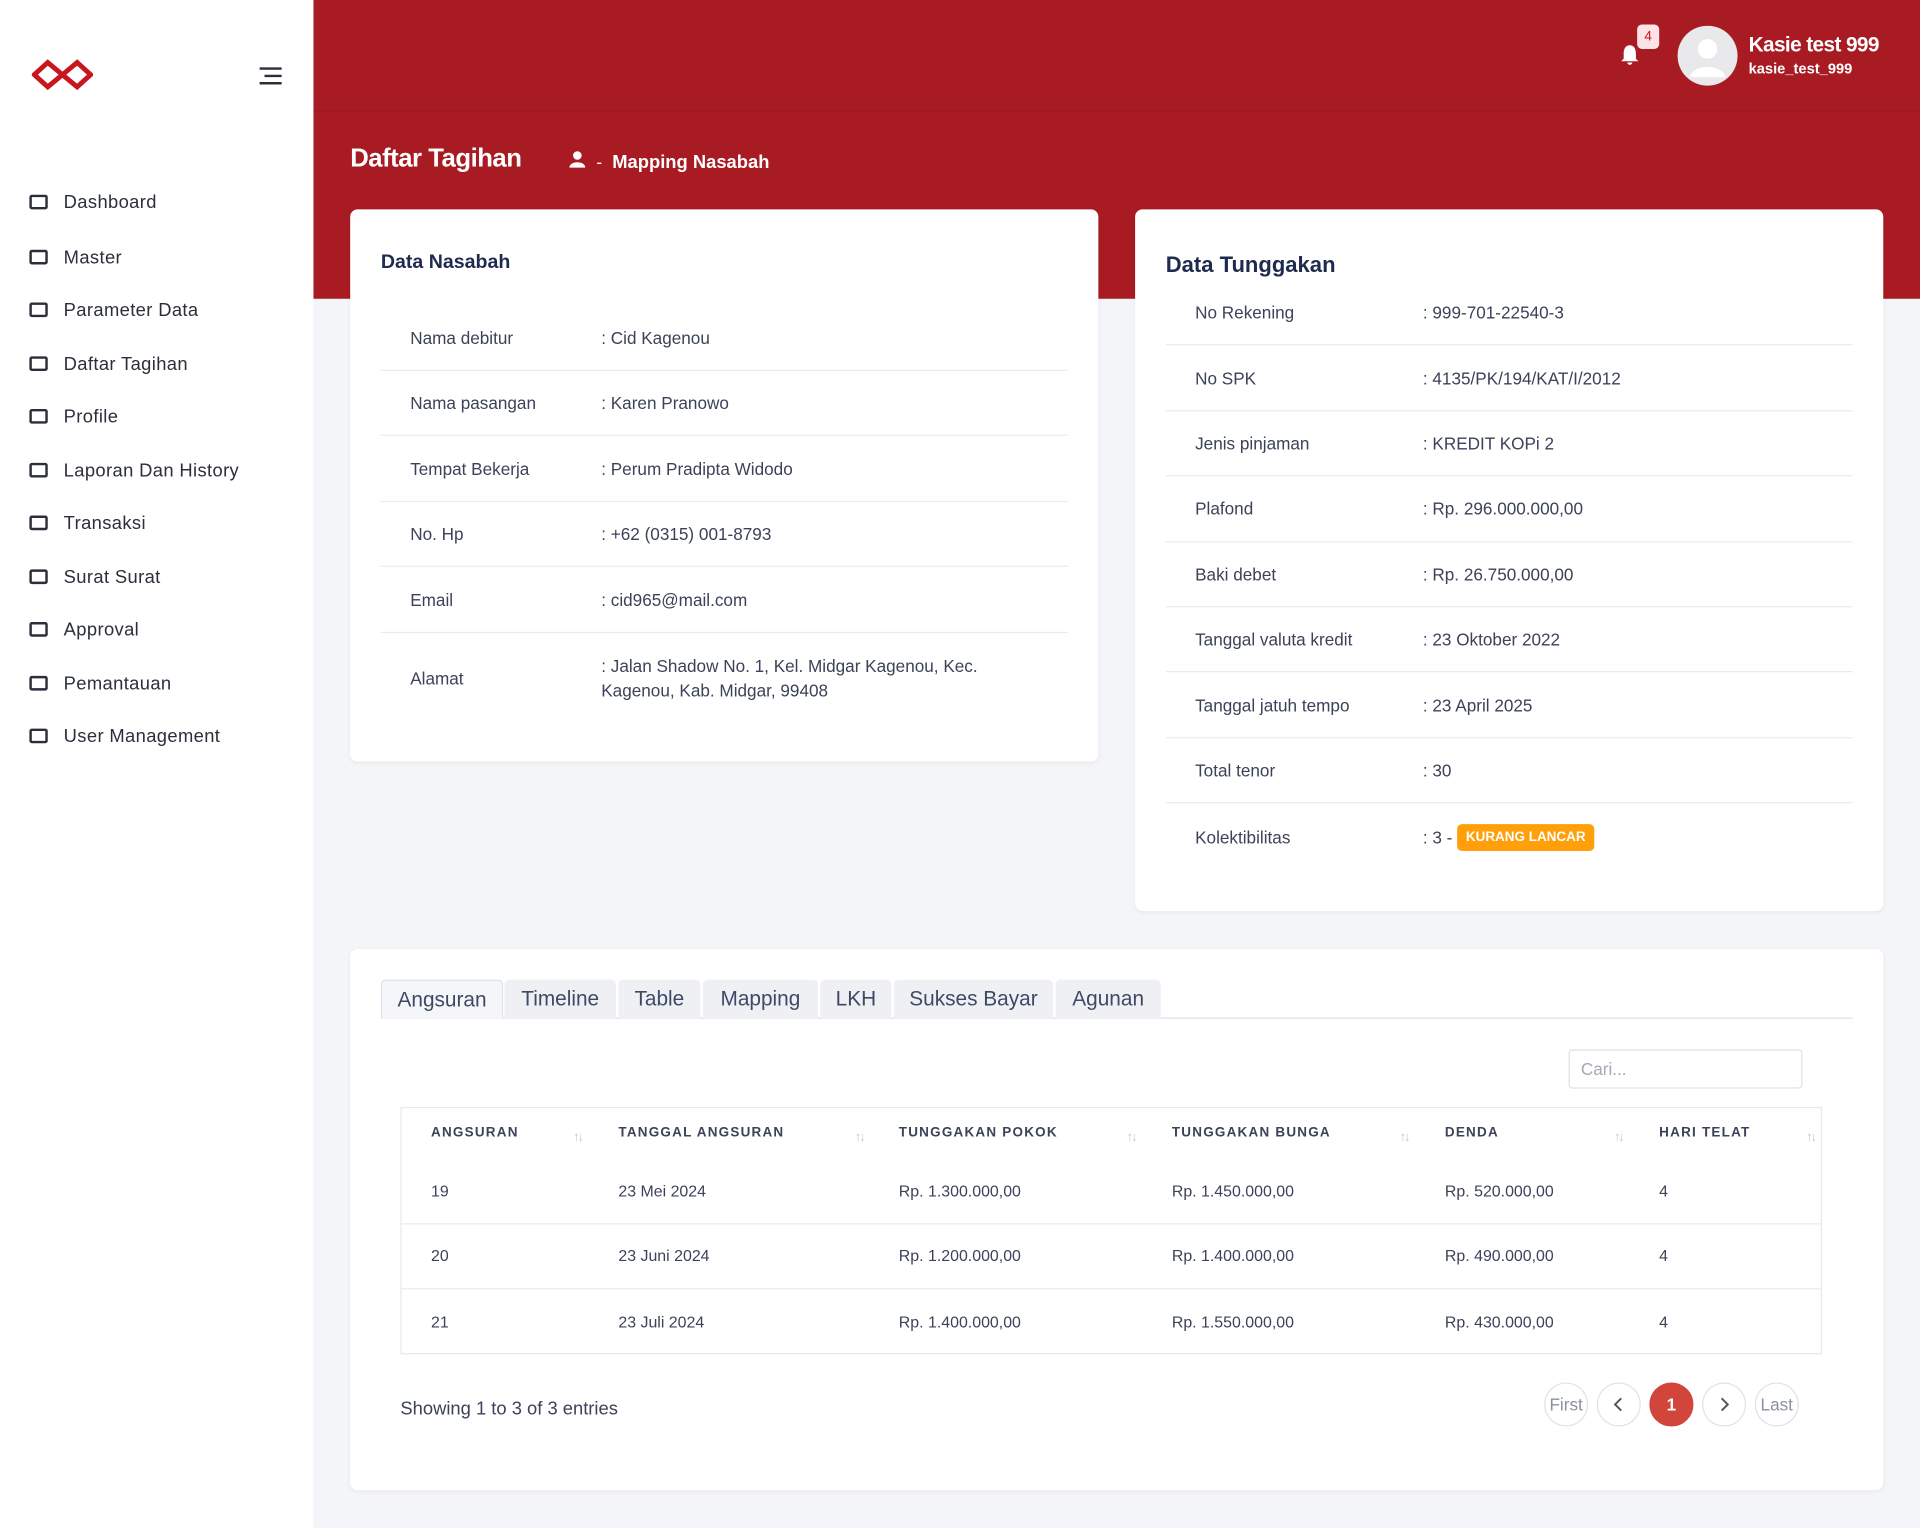  What do you see at coordinates (1437, 770) in the screenshot?
I see `info-value: : 30` at bounding box center [1437, 770].